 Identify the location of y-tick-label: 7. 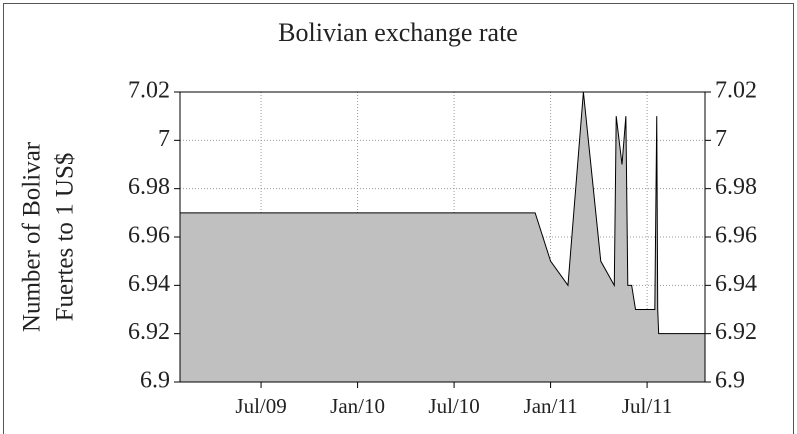
(164, 139).